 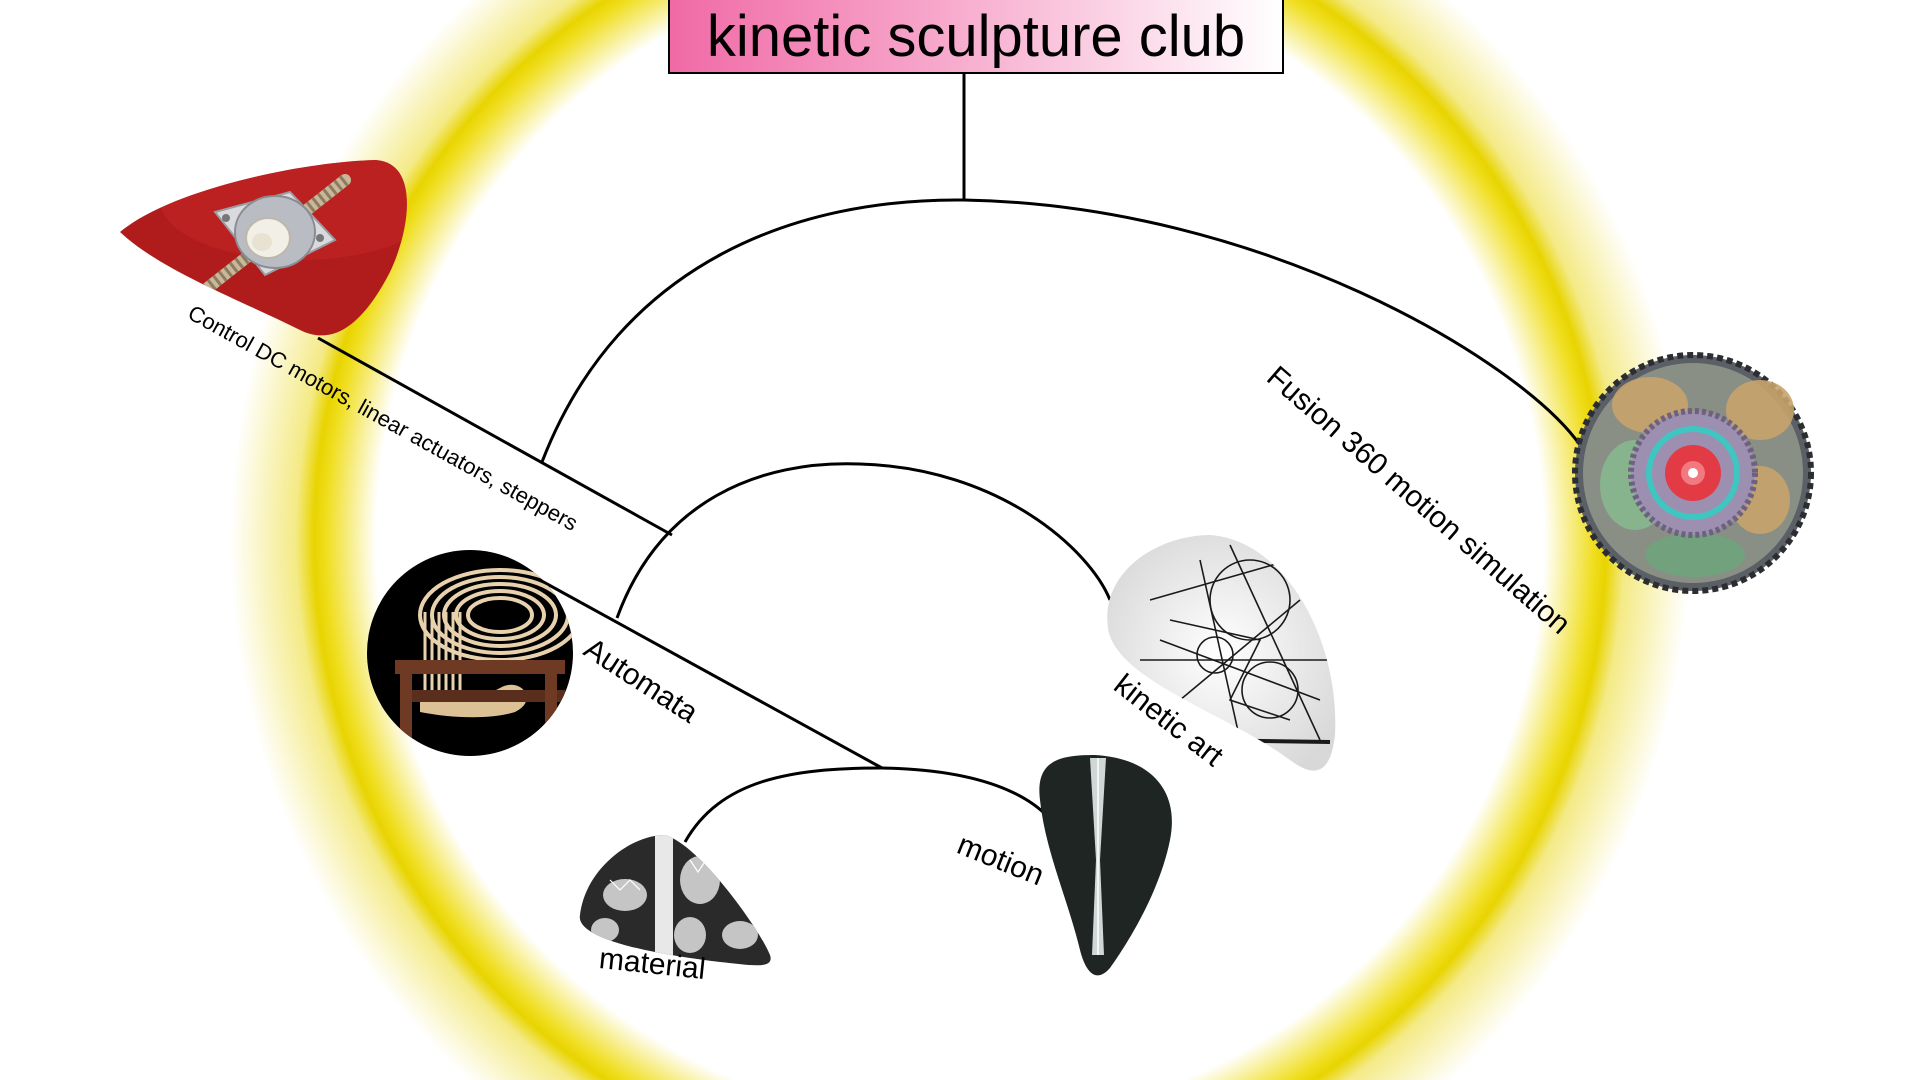 I want to click on stepper-motor-image, so click(x=263, y=248).